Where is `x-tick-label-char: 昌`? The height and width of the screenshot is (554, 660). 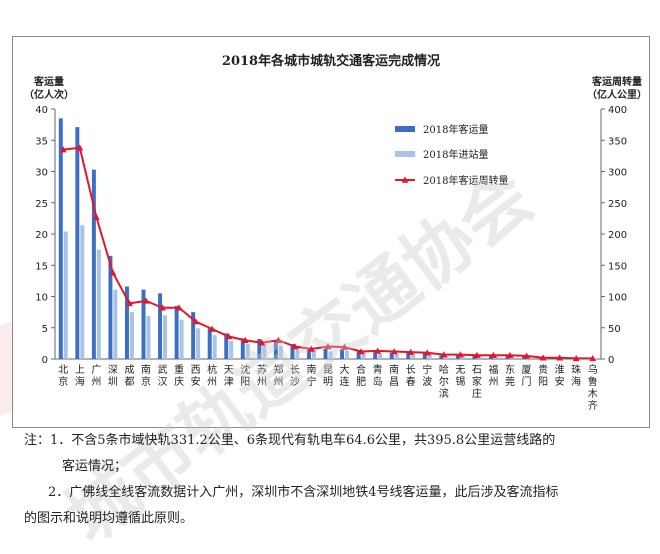 x-tick-label-char: 昌 is located at coordinates (394, 382).